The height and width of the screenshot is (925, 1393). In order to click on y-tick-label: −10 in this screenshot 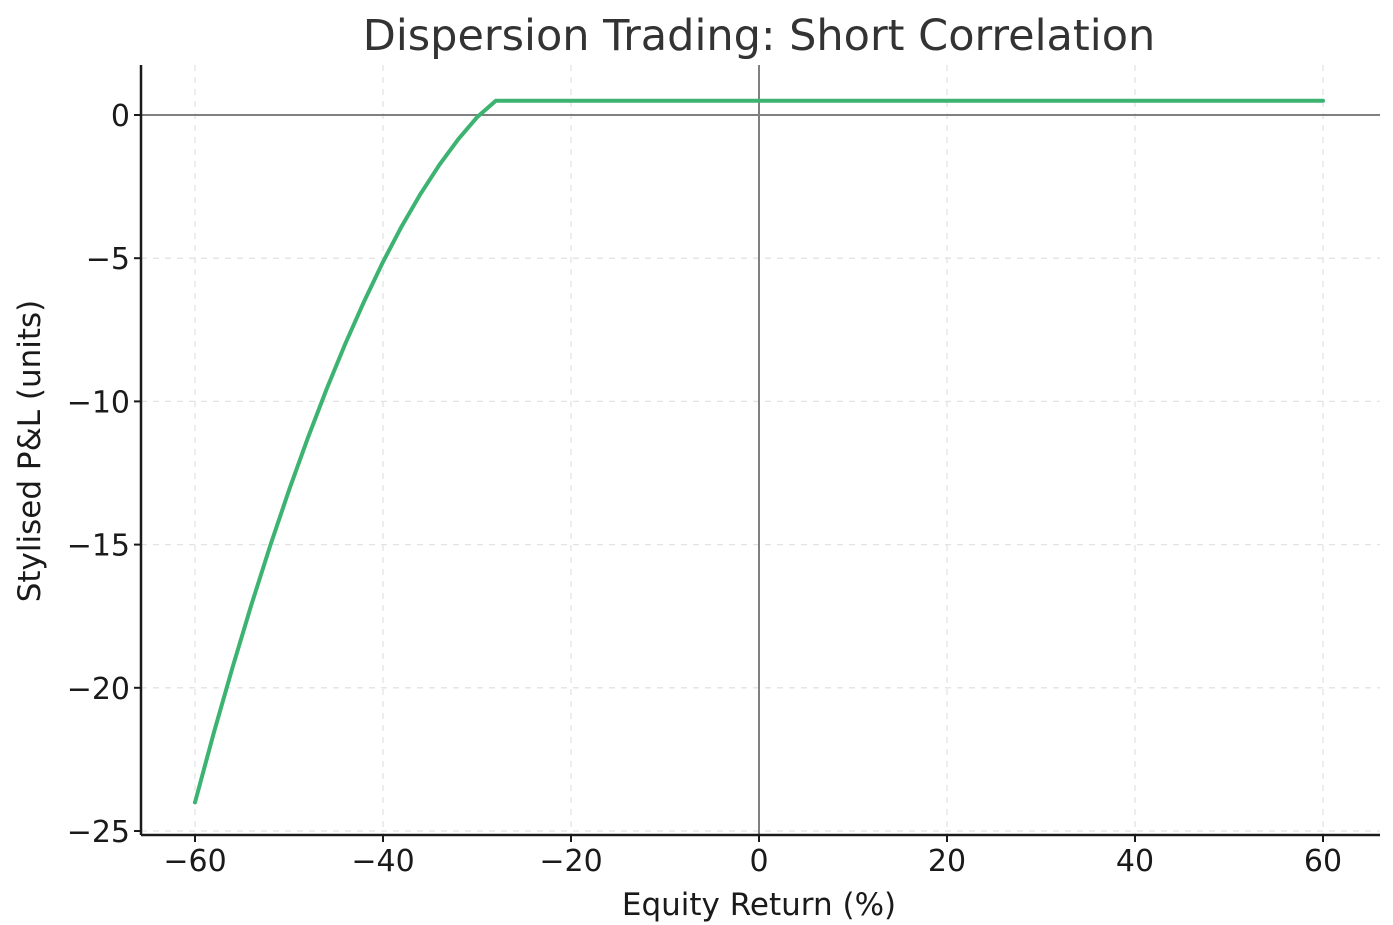, I will do `click(98, 402)`.